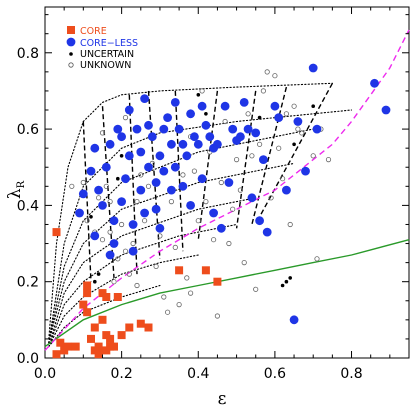  I want to click on y-tick-label-1: 0.2, so click(28, 283).